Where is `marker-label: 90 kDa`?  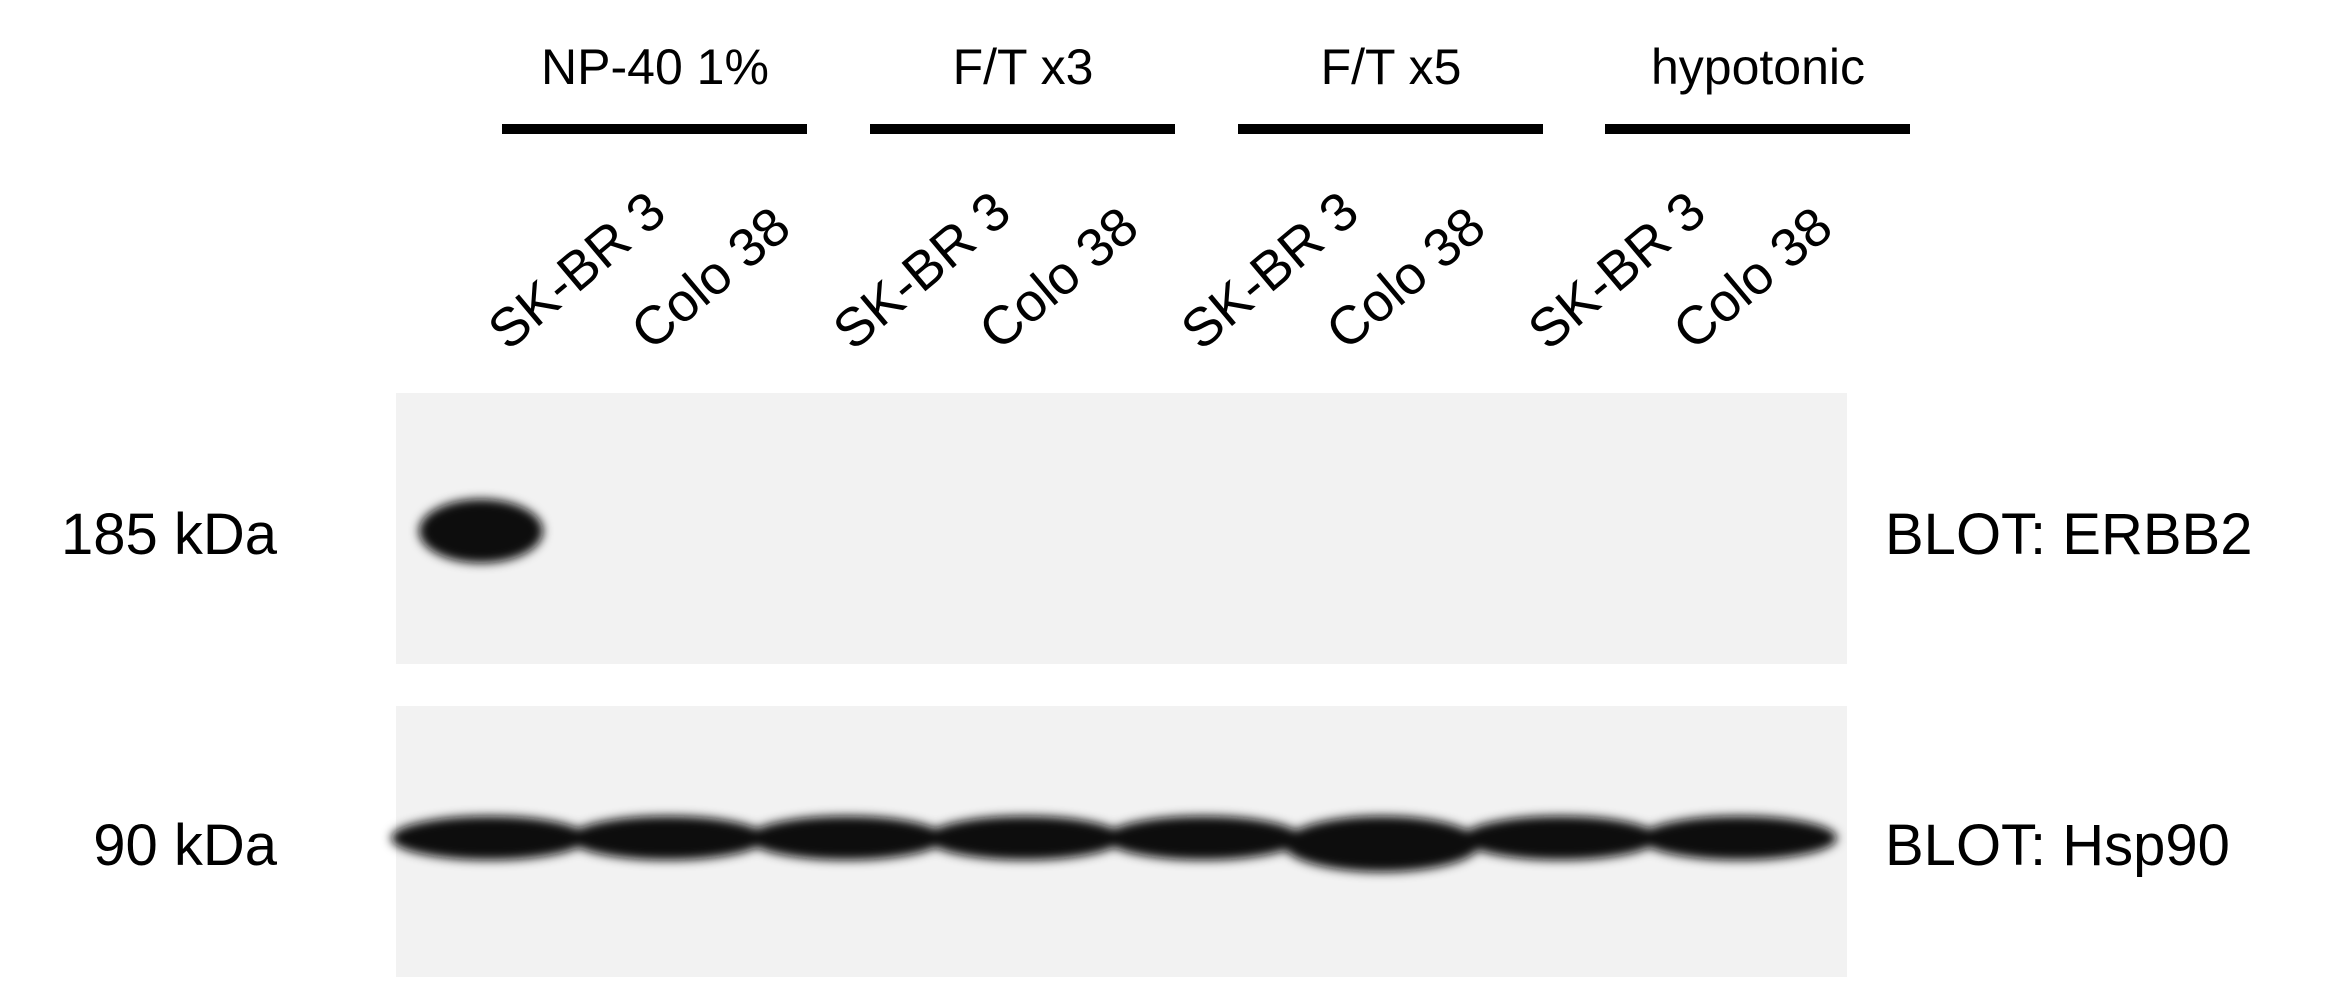 marker-label: 90 kDa is located at coordinates (185, 845).